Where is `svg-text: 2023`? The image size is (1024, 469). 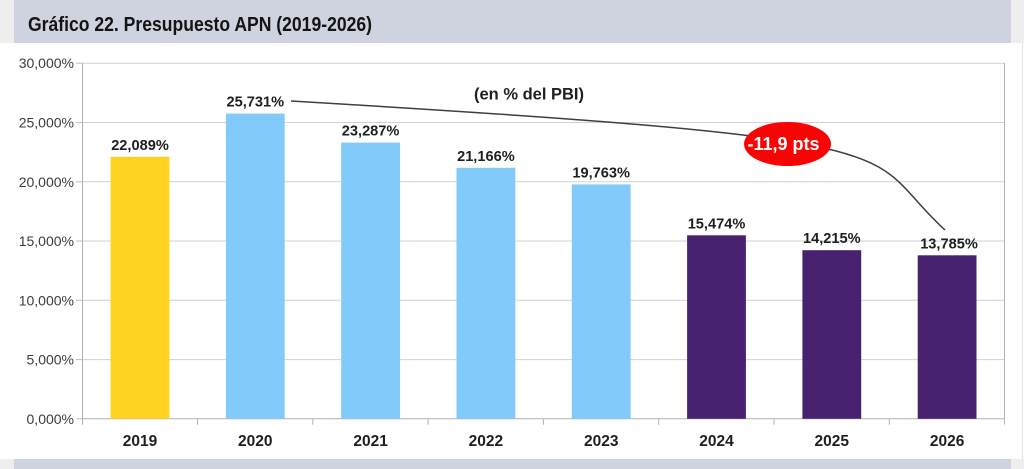 svg-text: 2023 is located at coordinates (601, 441).